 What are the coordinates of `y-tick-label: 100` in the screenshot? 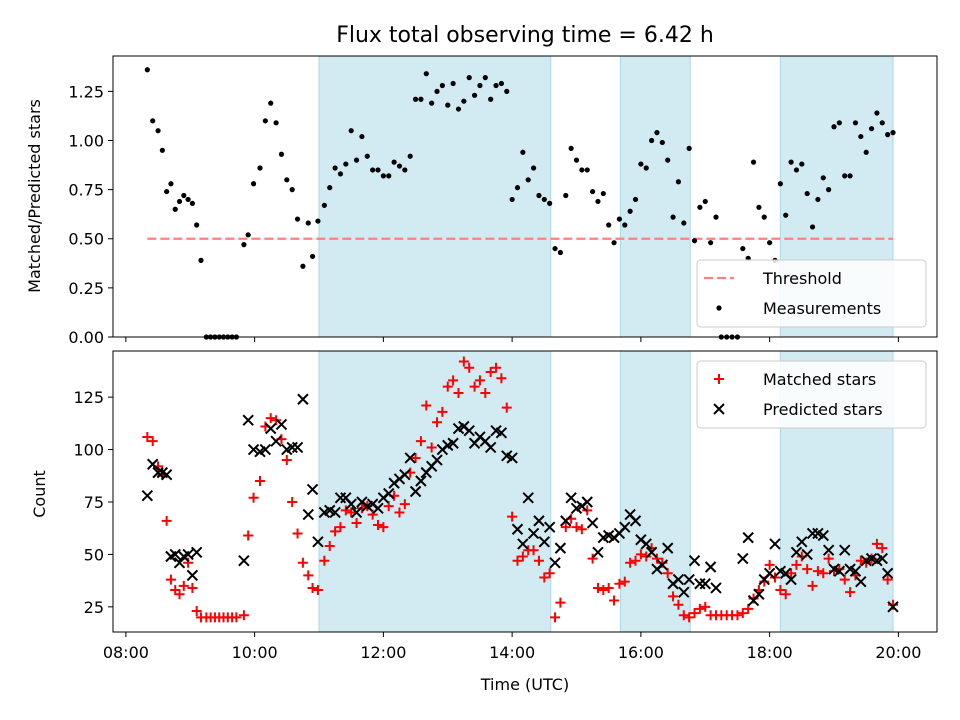 It's located at (88, 450).